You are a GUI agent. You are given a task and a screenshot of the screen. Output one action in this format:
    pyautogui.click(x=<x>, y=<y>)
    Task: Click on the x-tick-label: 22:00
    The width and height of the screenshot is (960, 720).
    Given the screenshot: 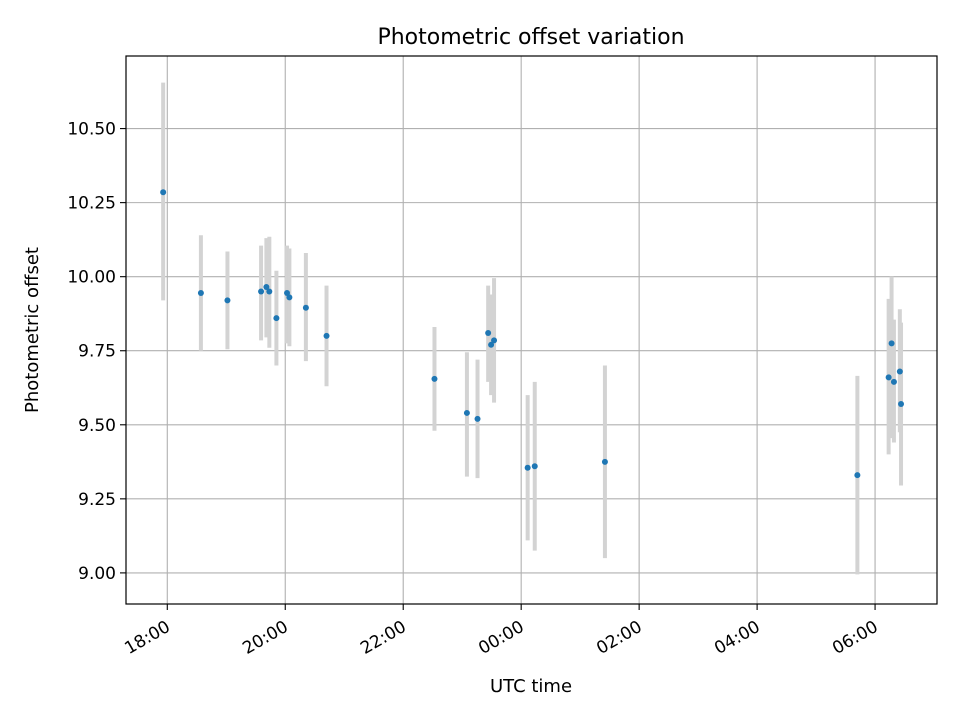 What is the action you would take?
    pyautogui.click(x=383, y=638)
    